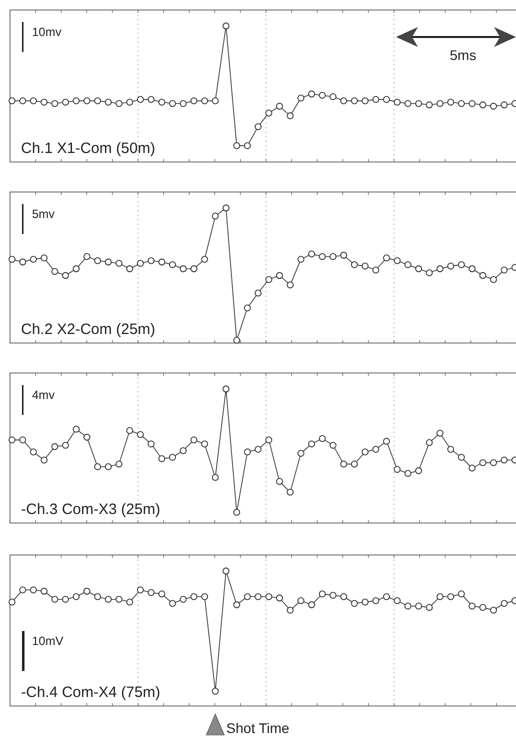 The image size is (516, 736). I want to click on annotation: 10mv, so click(47, 32).